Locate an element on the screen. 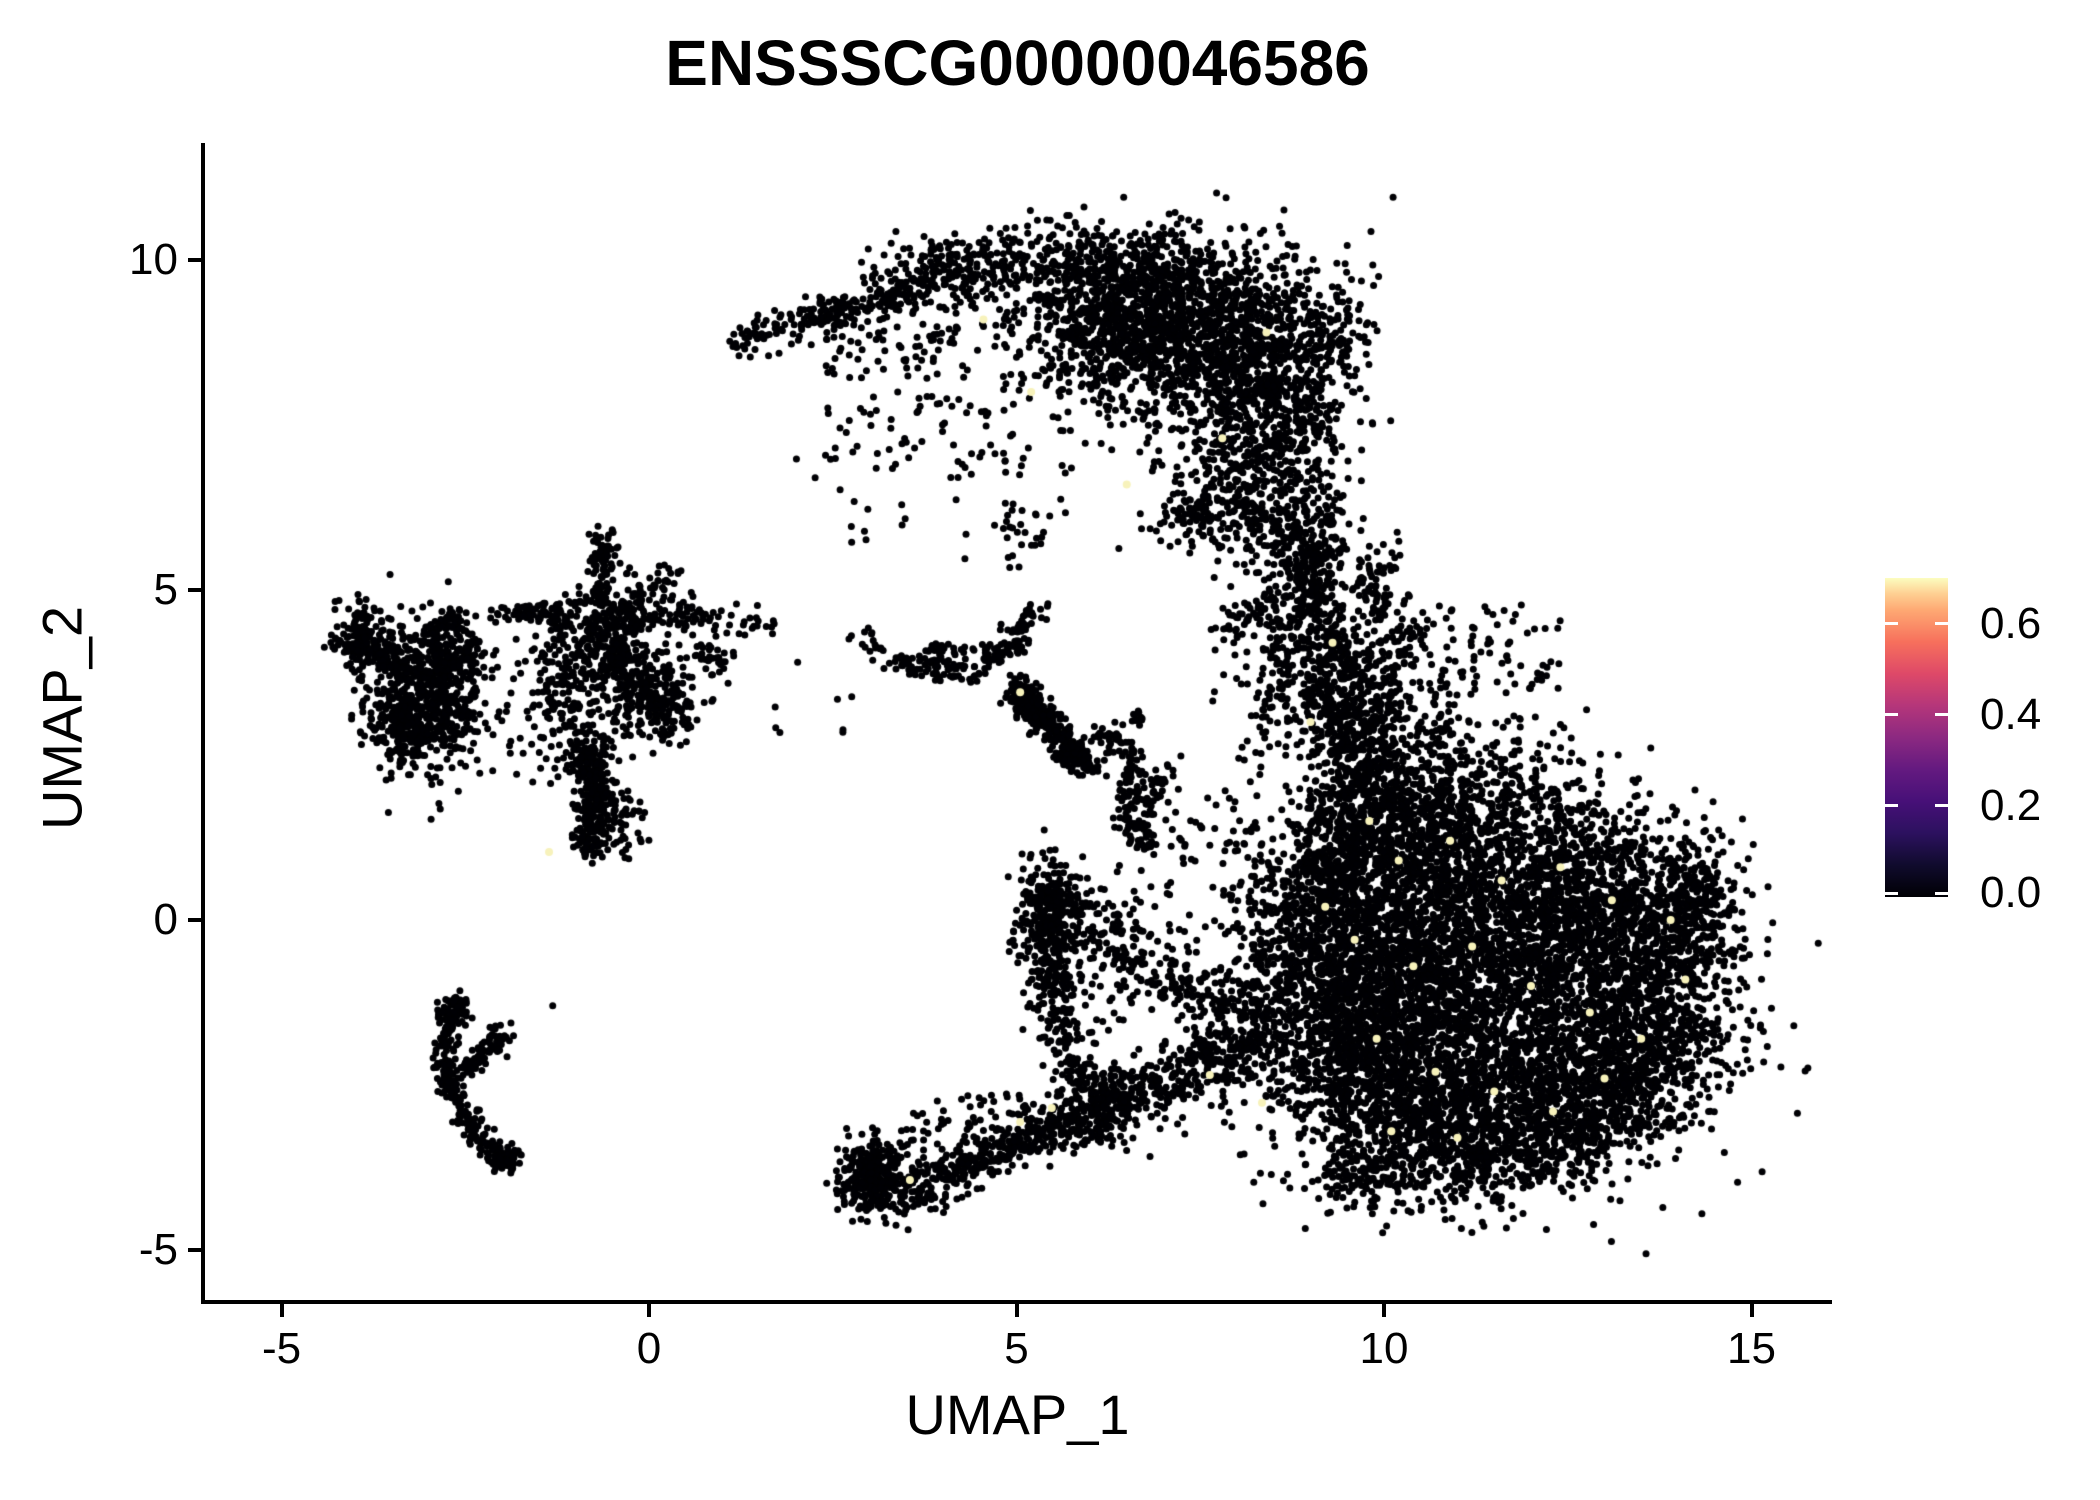  x-tick-label: -5 is located at coordinates (281, 1348).